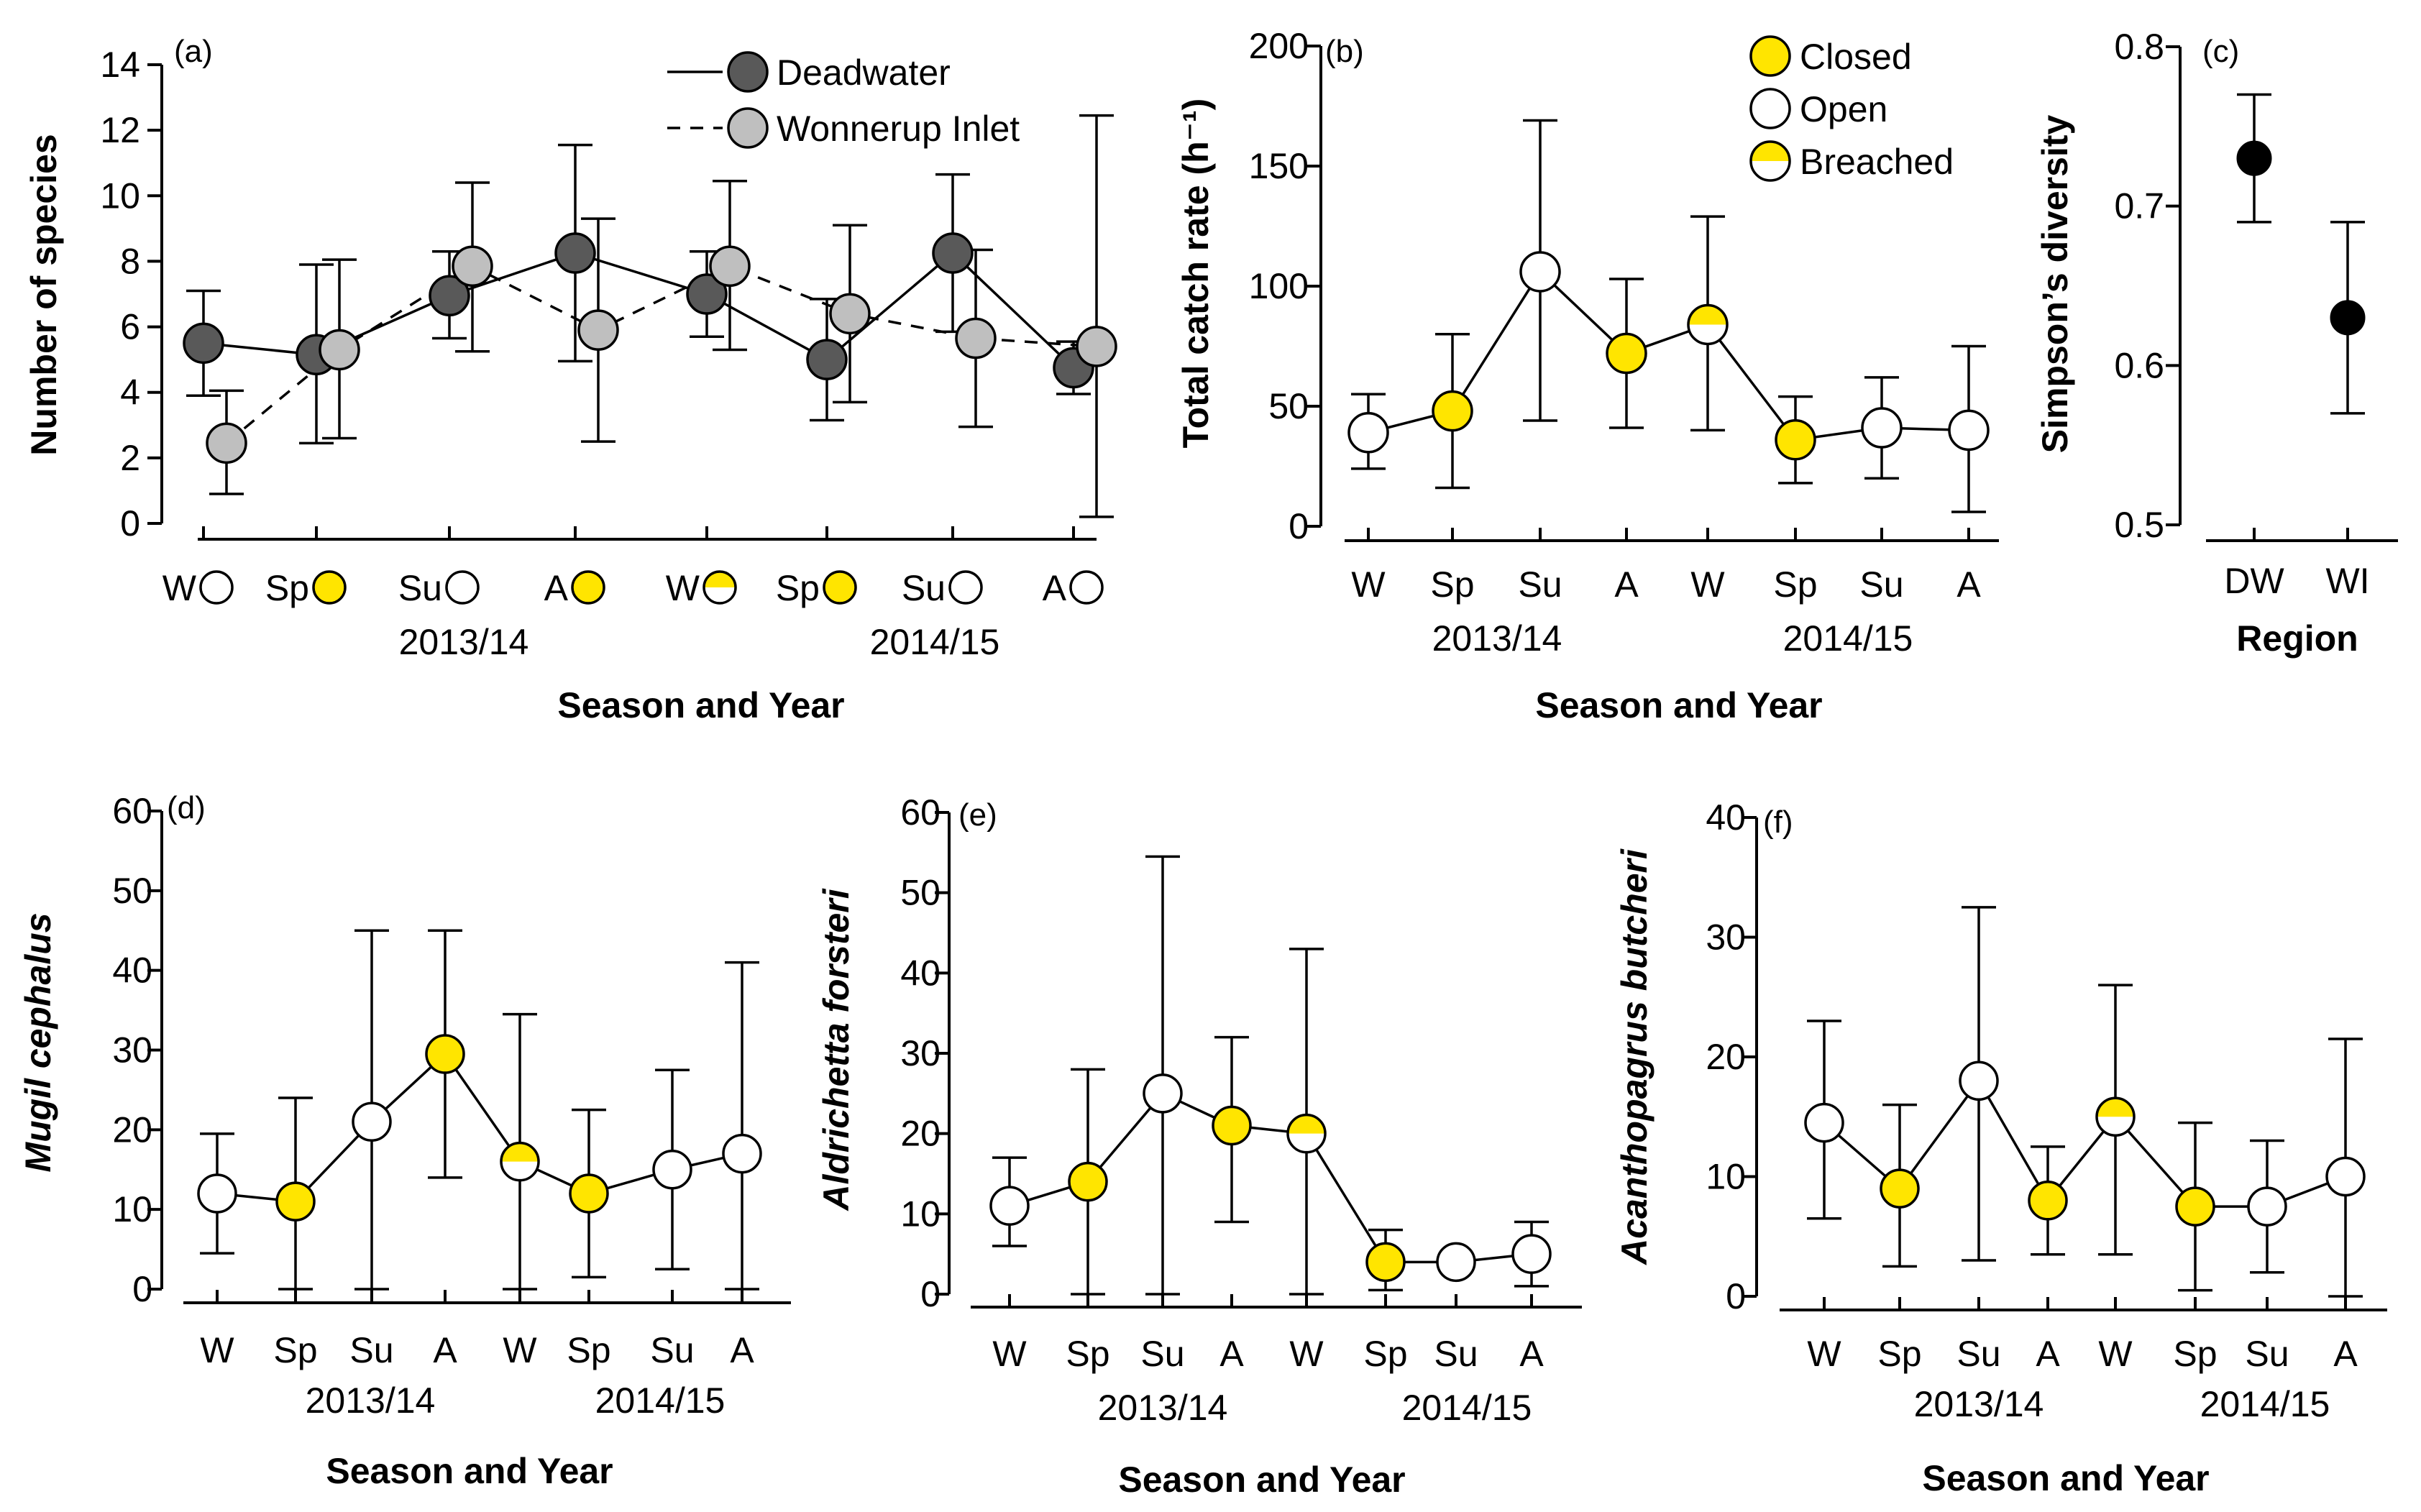 The height and width of the screenshot is (1512, 2421). Describe the element at coordinates (935, 642) in the screenshot. I see `year-label-a-1: 2014/15` at that location.